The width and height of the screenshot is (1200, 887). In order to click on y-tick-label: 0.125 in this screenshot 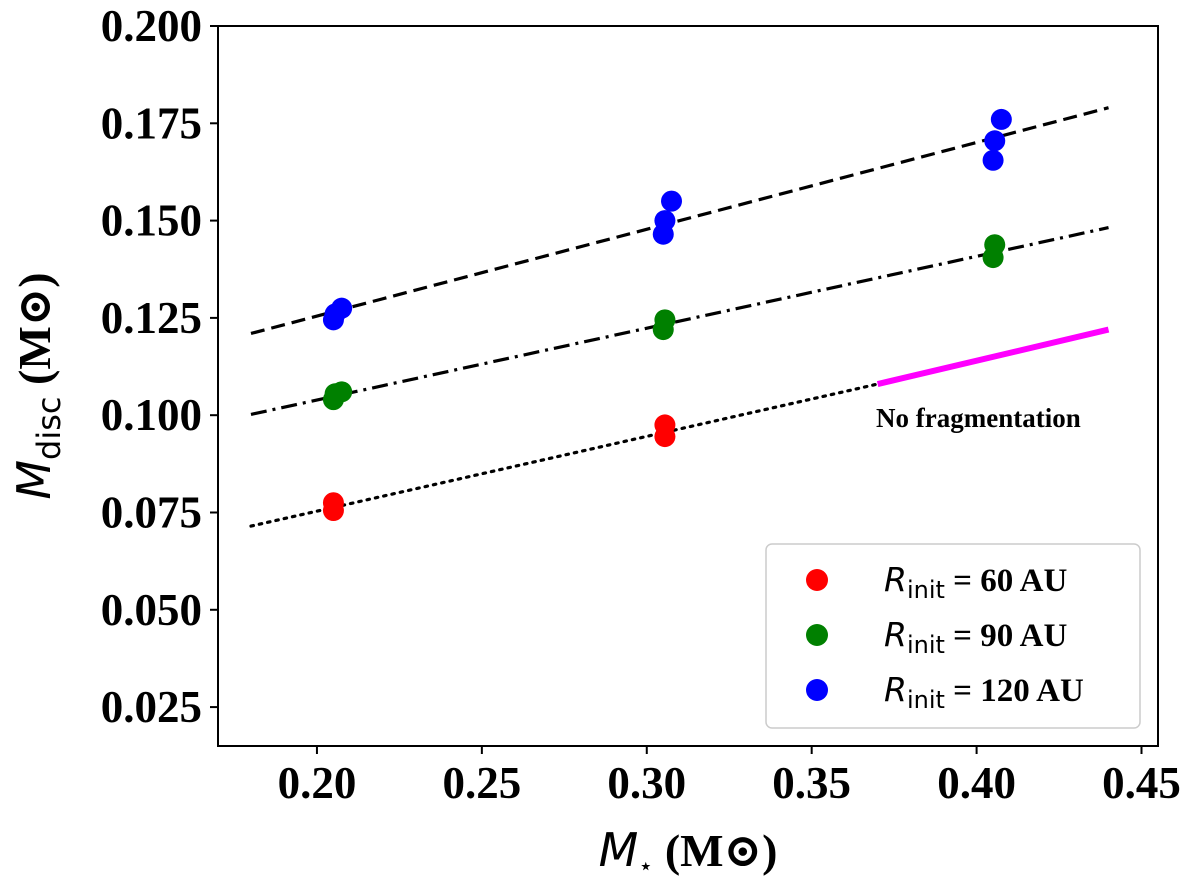, I will do `click(151, 318)`.